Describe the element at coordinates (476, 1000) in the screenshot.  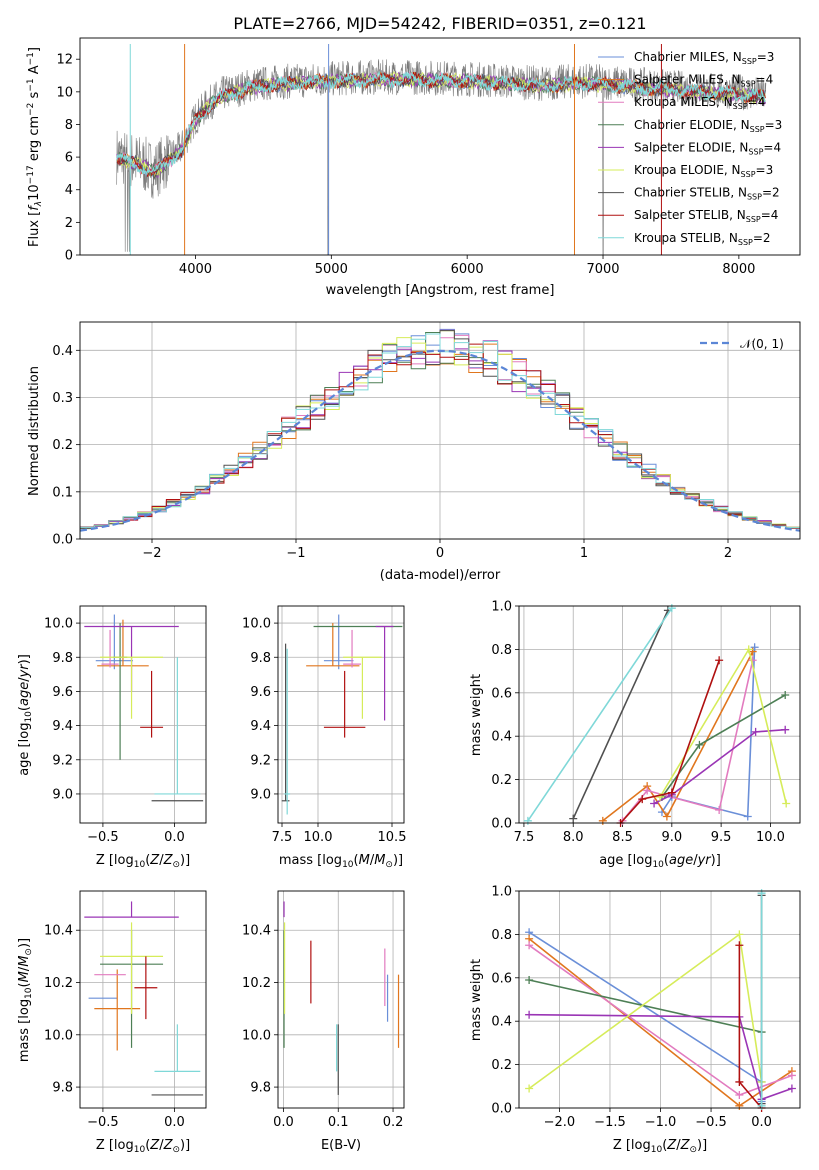
I see `weight-vs-Z-y-axis-label: mass weight` at that location.